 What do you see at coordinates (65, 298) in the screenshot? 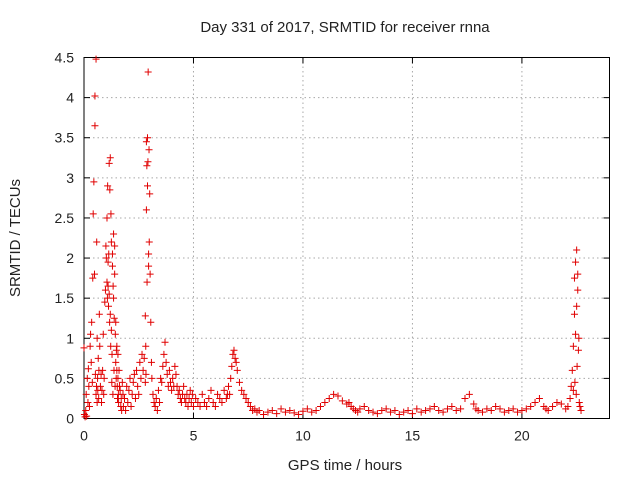
I see `y-tick-label: 1.5` at bounding box center [65, 298].